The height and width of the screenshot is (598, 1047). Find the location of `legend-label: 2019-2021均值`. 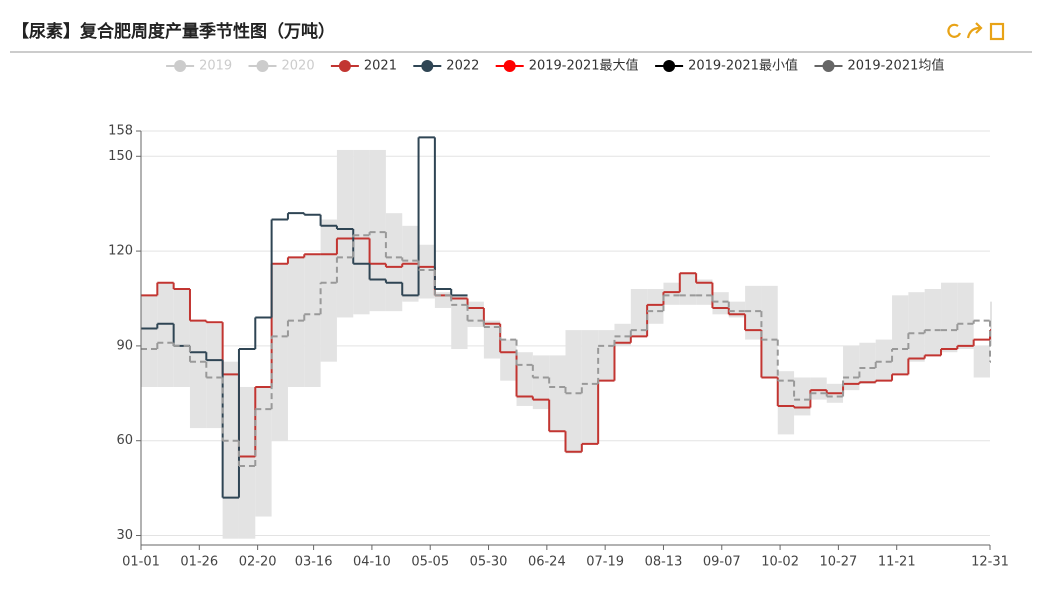

legend-label: 2019-2021均值 is located at coordinates (896, 66).